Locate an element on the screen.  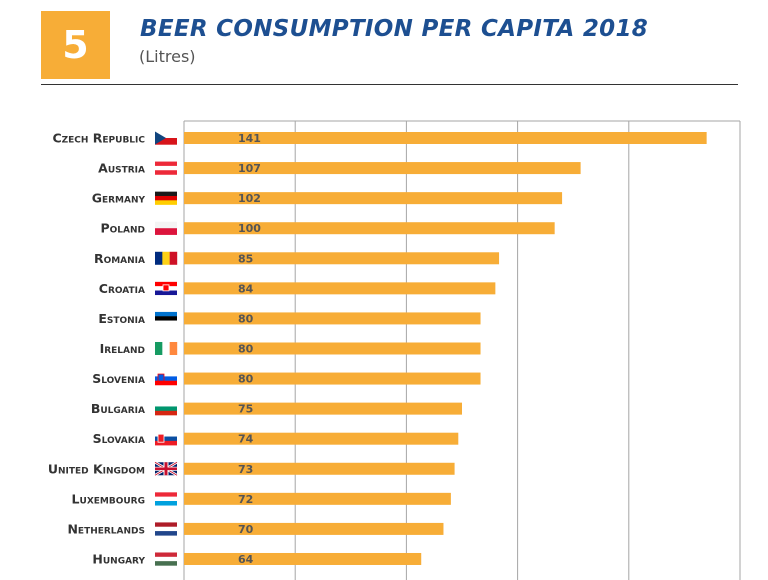
value-label: 84 is located at coordinates (246, 288).